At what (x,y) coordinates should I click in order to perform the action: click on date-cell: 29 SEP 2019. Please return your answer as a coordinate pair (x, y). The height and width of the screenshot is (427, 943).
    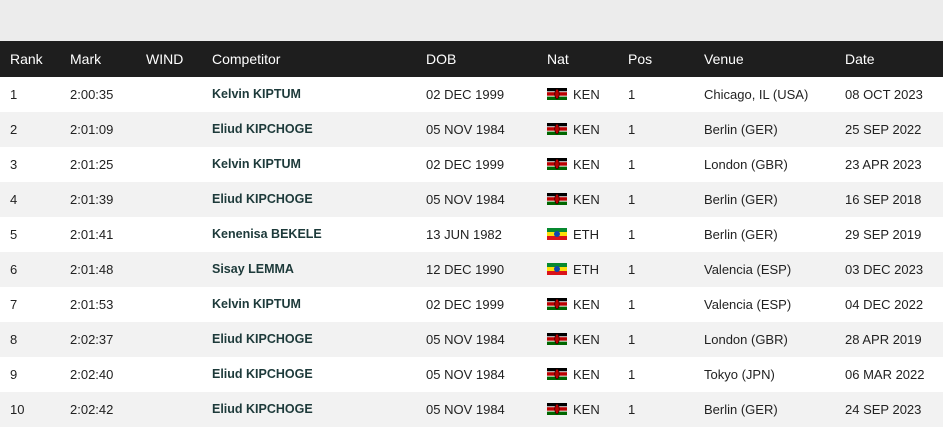
    Looking at the image, I should click on (883, 234).